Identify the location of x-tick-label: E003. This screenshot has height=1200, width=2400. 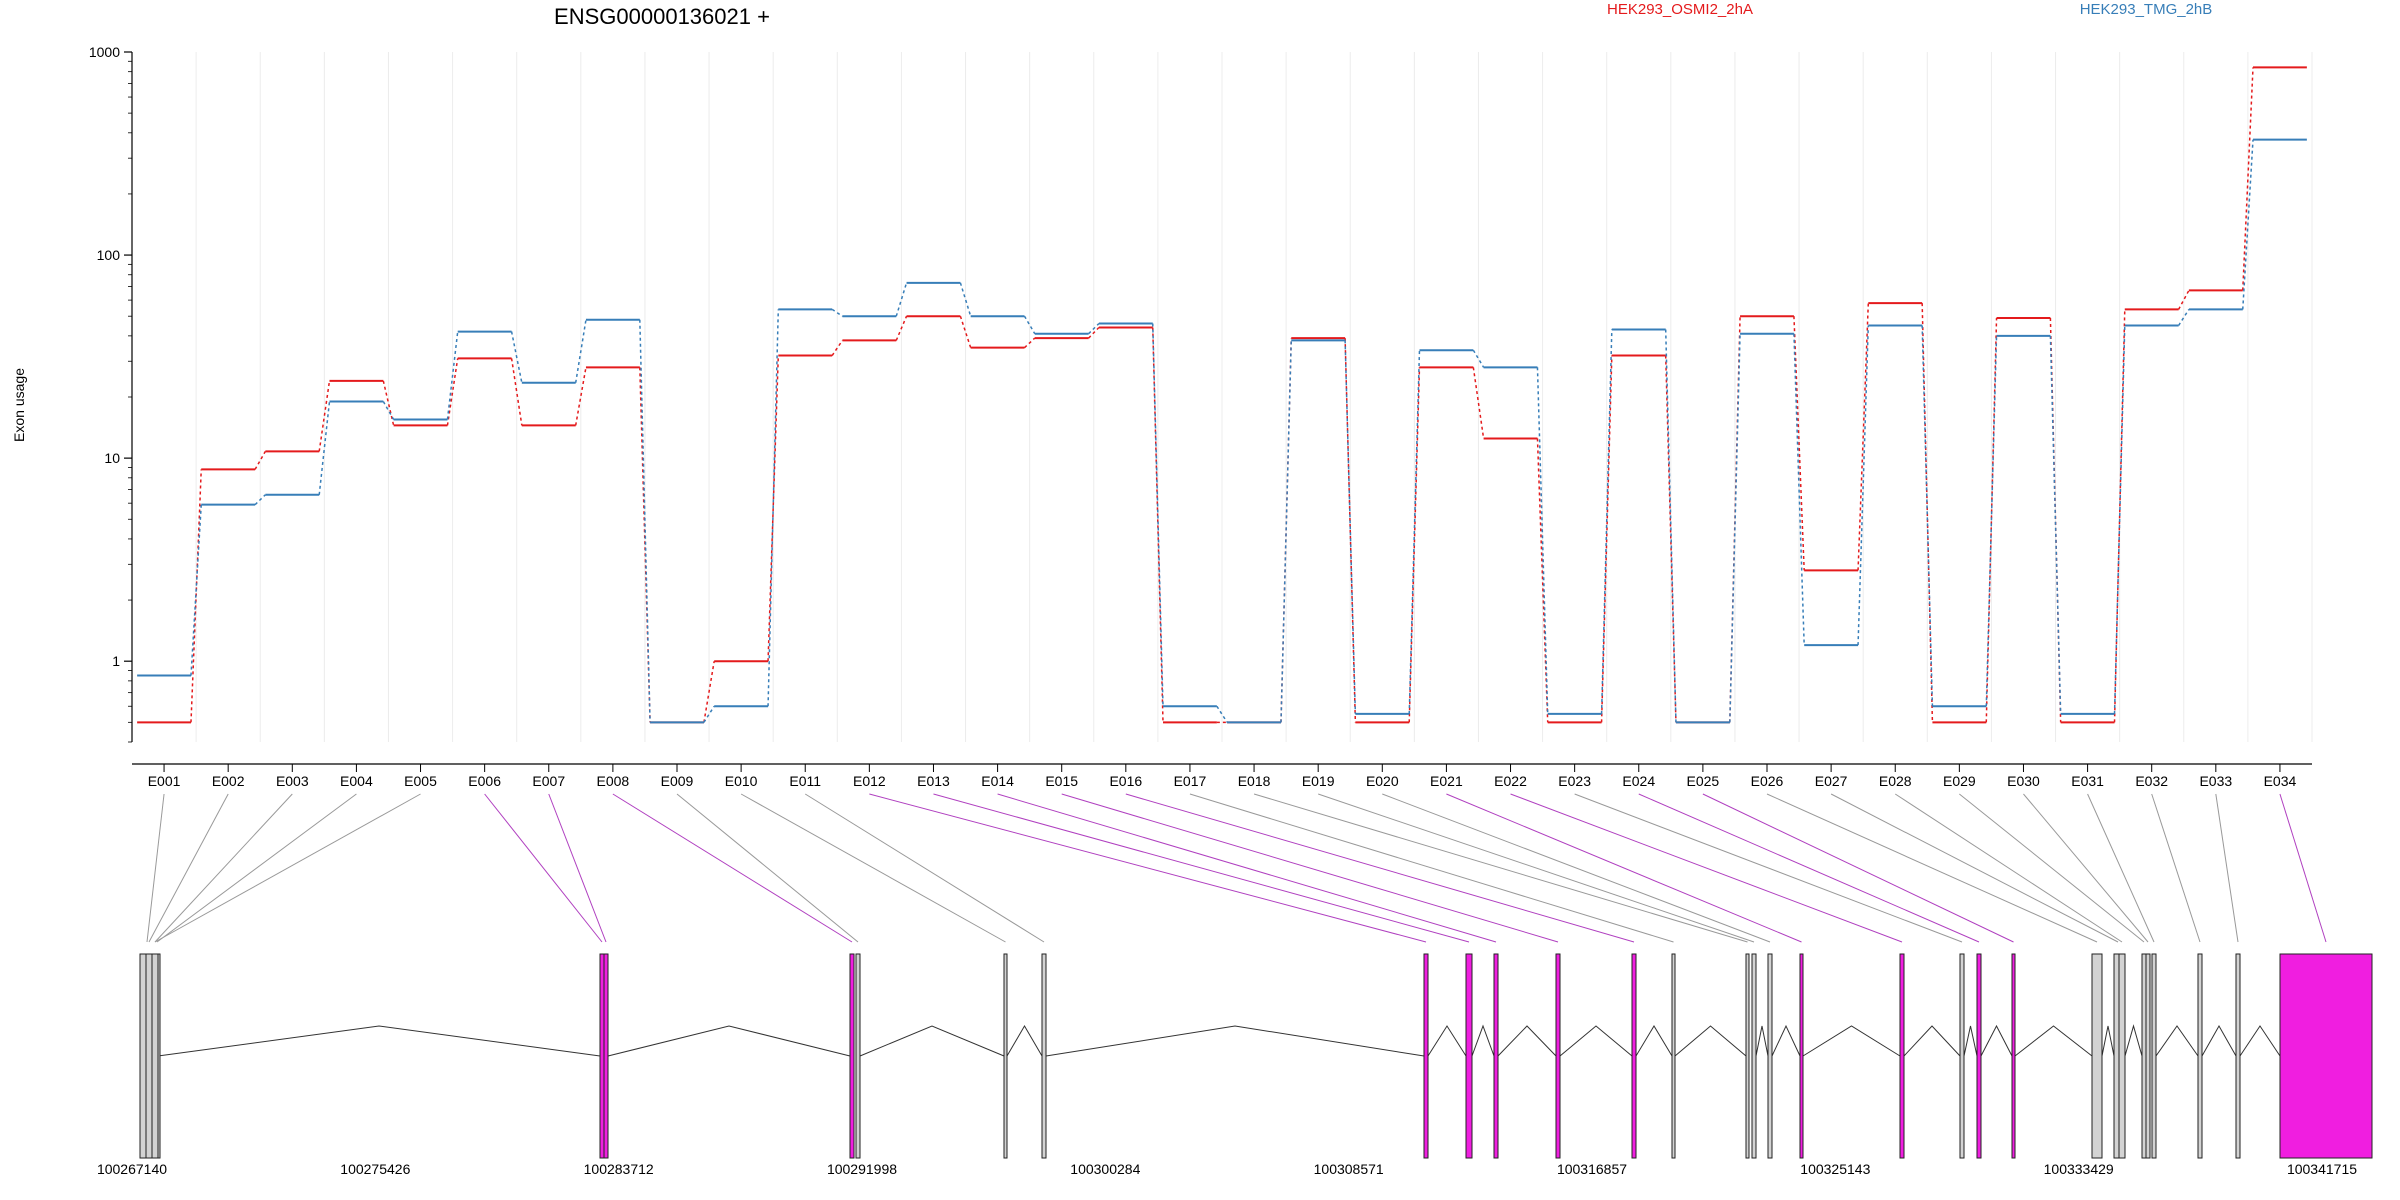
(292, 781).